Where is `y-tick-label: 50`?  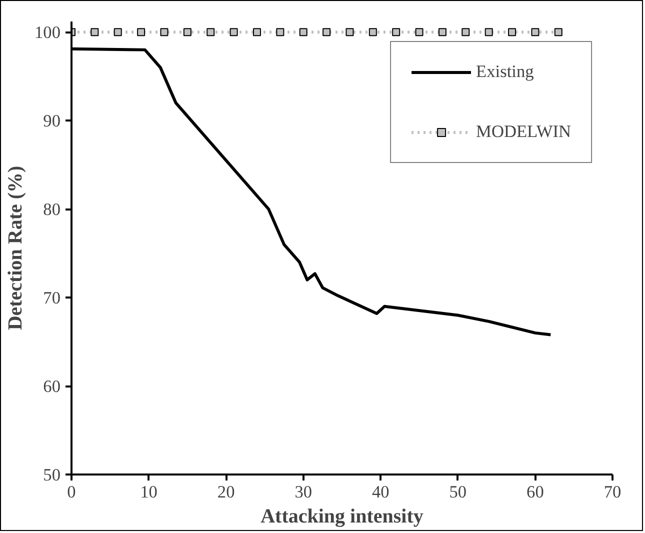 y-tick-label: 50 is located at coordinates (51, 475).